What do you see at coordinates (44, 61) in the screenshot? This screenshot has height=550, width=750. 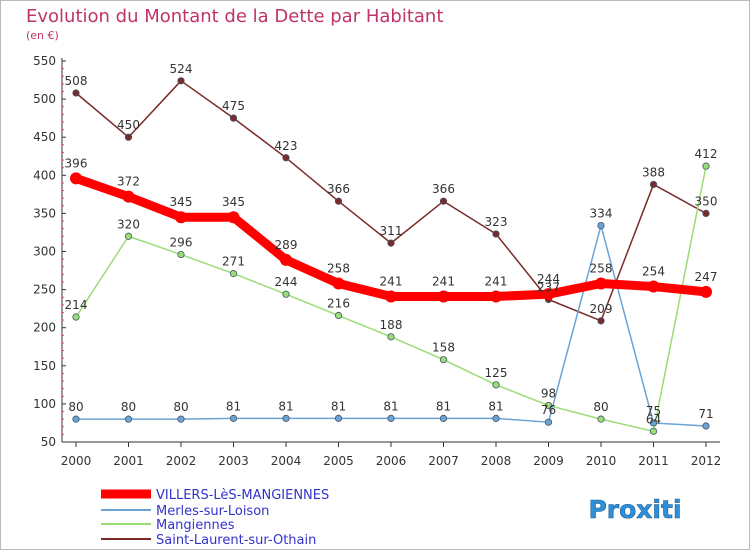 I see `y-tick-label: 550` at bounding box center [44, 61].